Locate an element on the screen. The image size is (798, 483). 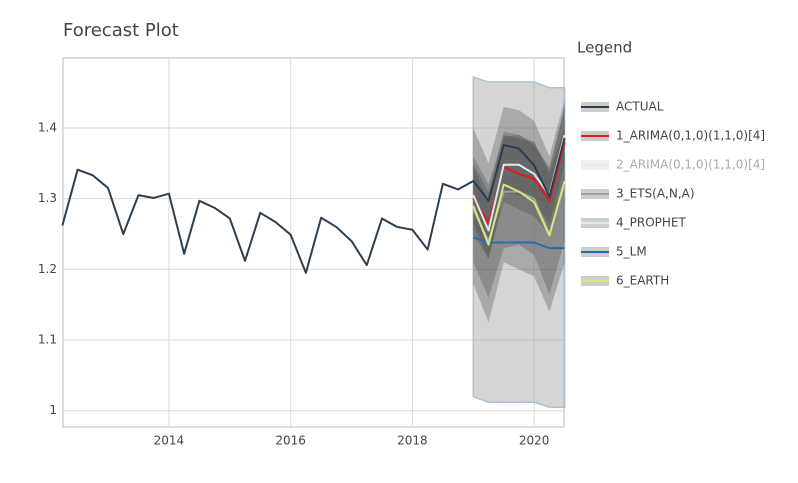
y-tick-label: 1.1 is located at coordinates (47, 340).